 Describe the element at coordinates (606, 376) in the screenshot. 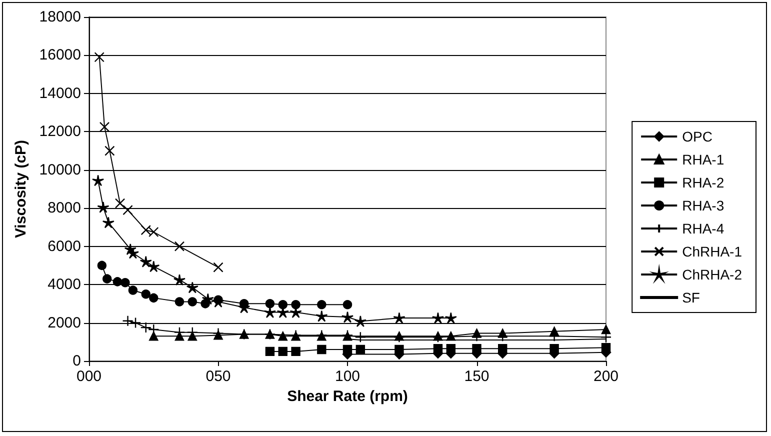

I see `x-tick-label: 200` at that location.